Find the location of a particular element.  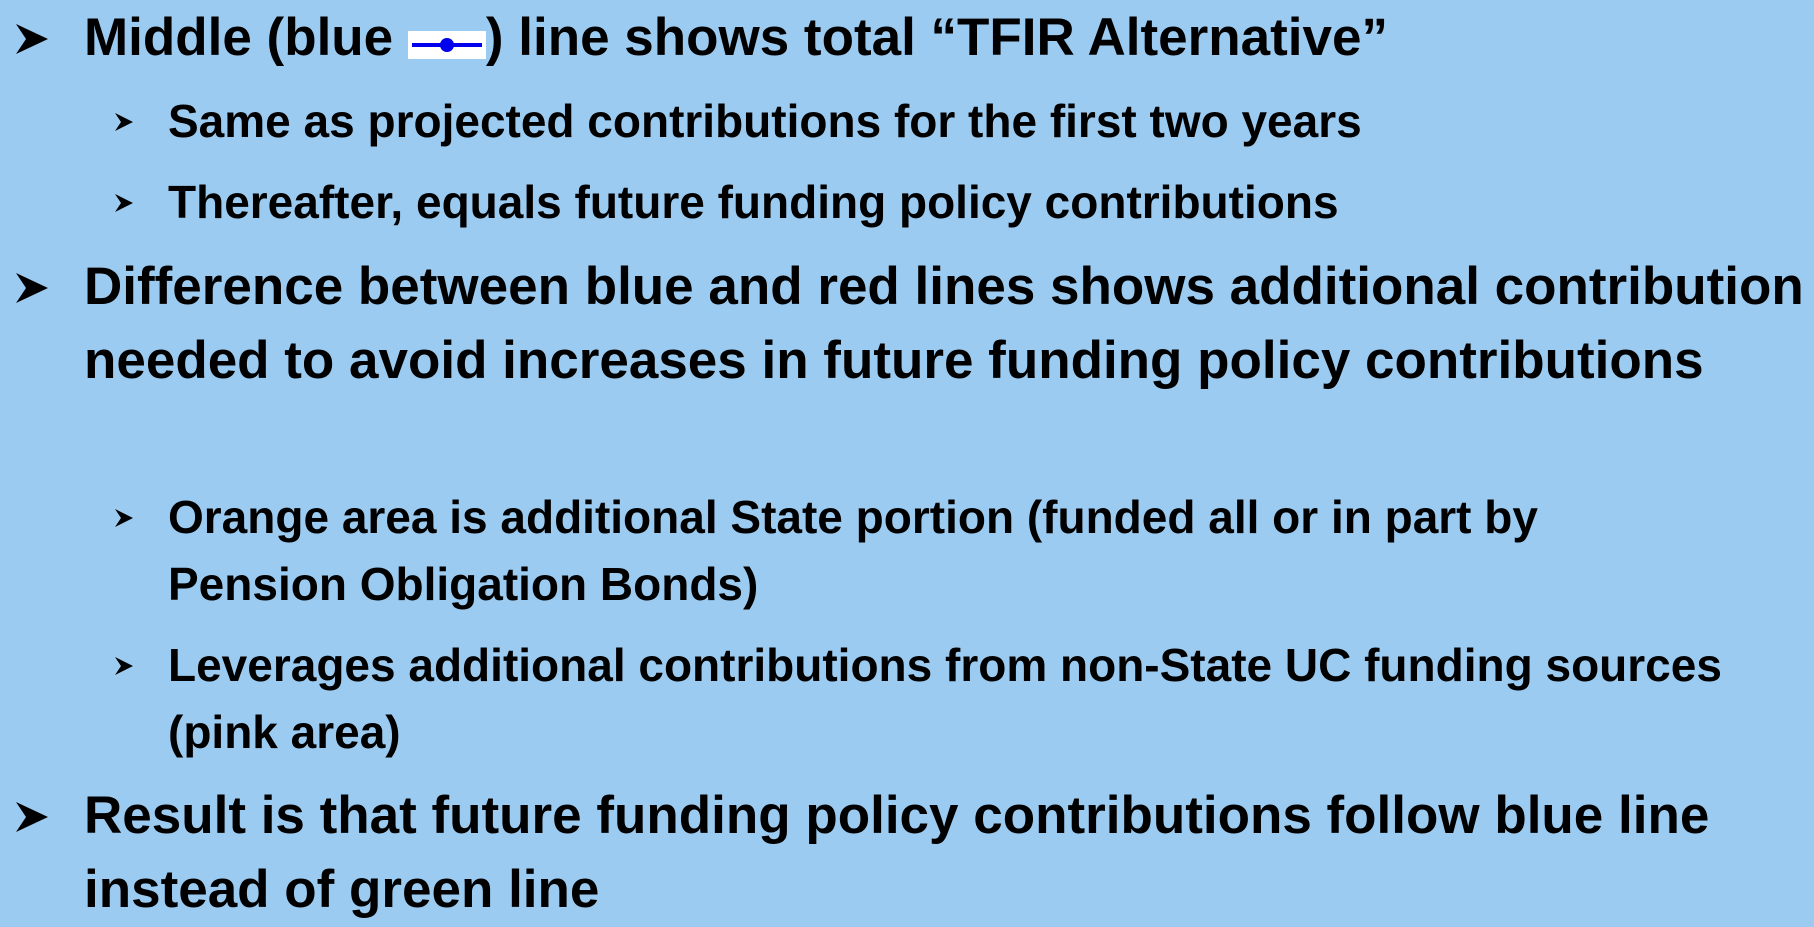

legend-icon is located at coordinates (446, 45).